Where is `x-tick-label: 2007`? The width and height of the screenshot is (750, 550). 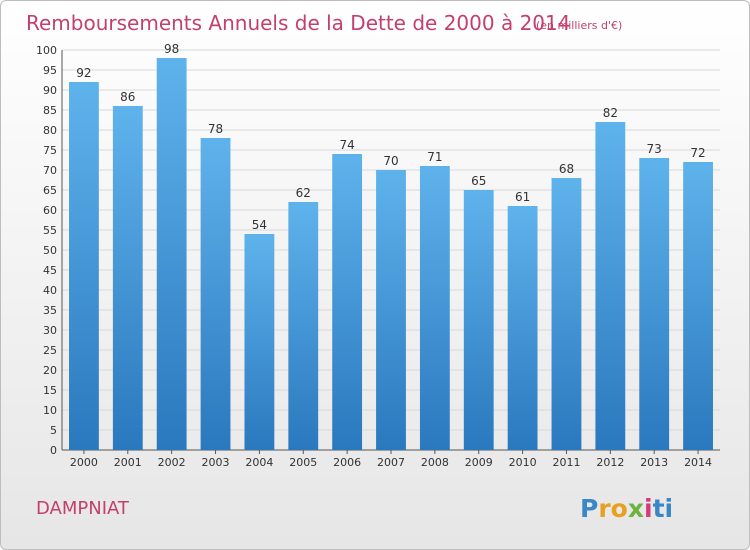 x-tick-label: 2007 is located at coordinates (391, 462).